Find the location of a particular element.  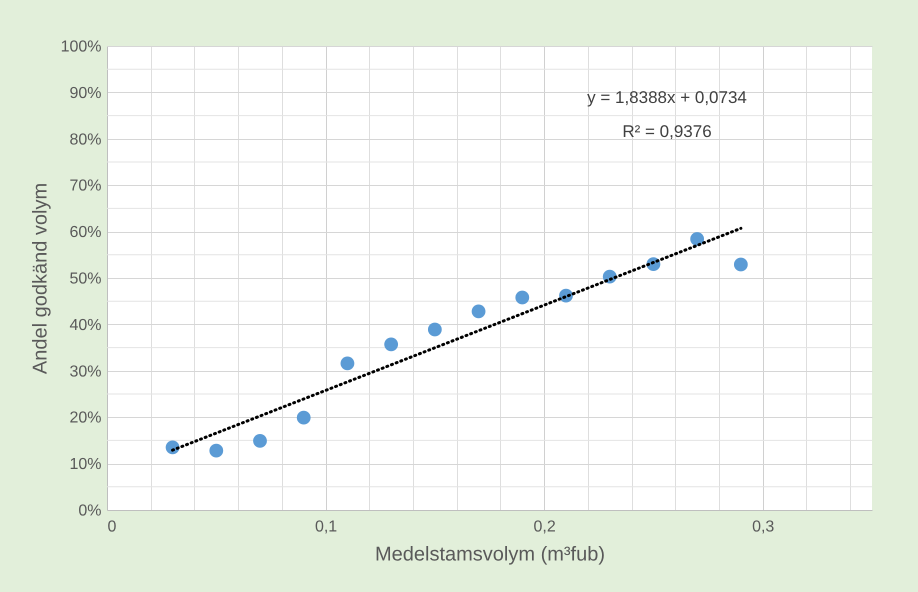

x-tick-label: 0,3 is located at coordinates (763, 527).